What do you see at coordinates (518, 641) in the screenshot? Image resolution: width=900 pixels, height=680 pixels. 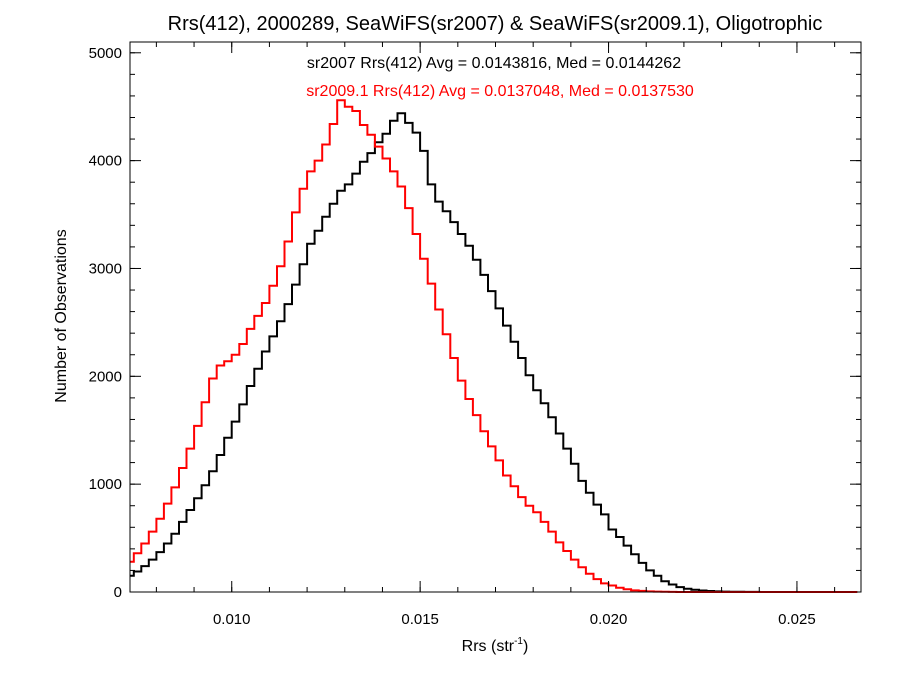 I see `x-axis-label-sup: -1` at bounding box center [518, 641].